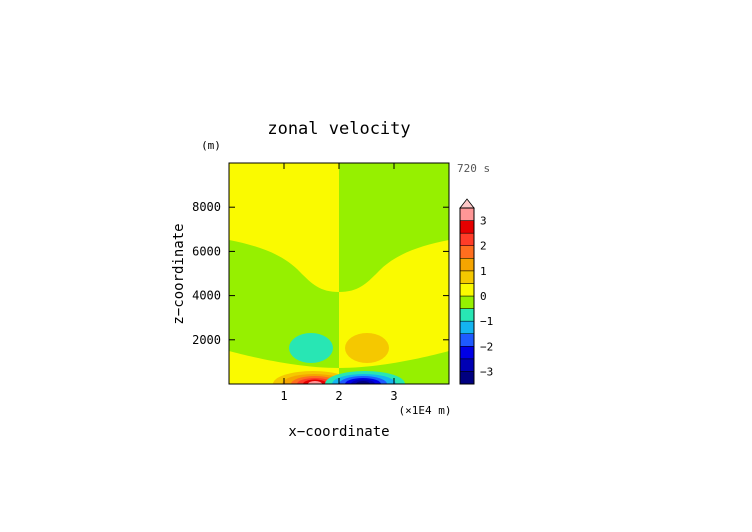 Image resolution: width=752 pixels, height=532 pixels. What do you see at coordinates (483, 271) in the screenshot?
I see `colorbar-tick-label: 1` at bounding box center [483, 271].